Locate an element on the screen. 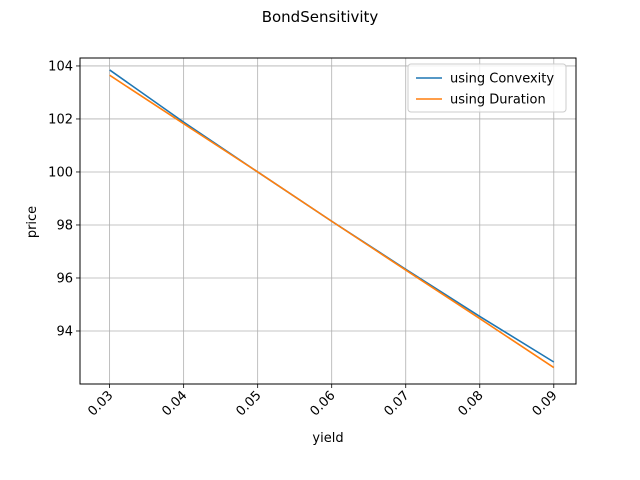 The width and height of the screenshot is (640, 480). y-tick-label: 102 is located at coordinates (60, 119).